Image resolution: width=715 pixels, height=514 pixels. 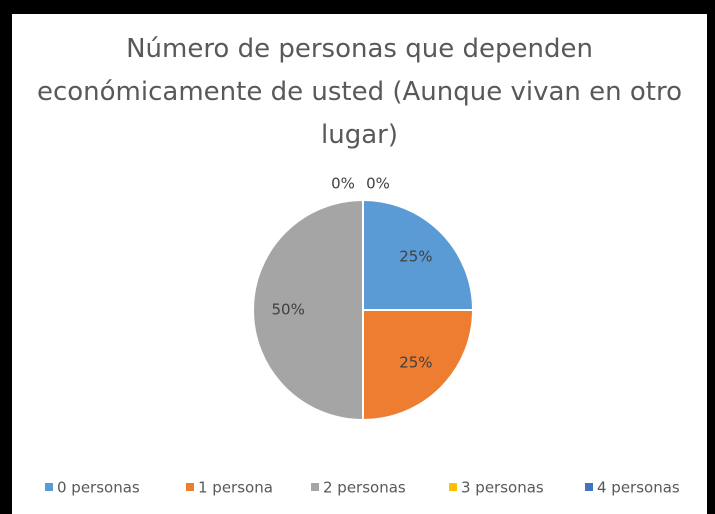 What do you see at coordinates (502, 488) in the screenshot?
I see `legend-label: 3 personas` at bounding box center [502, 488].